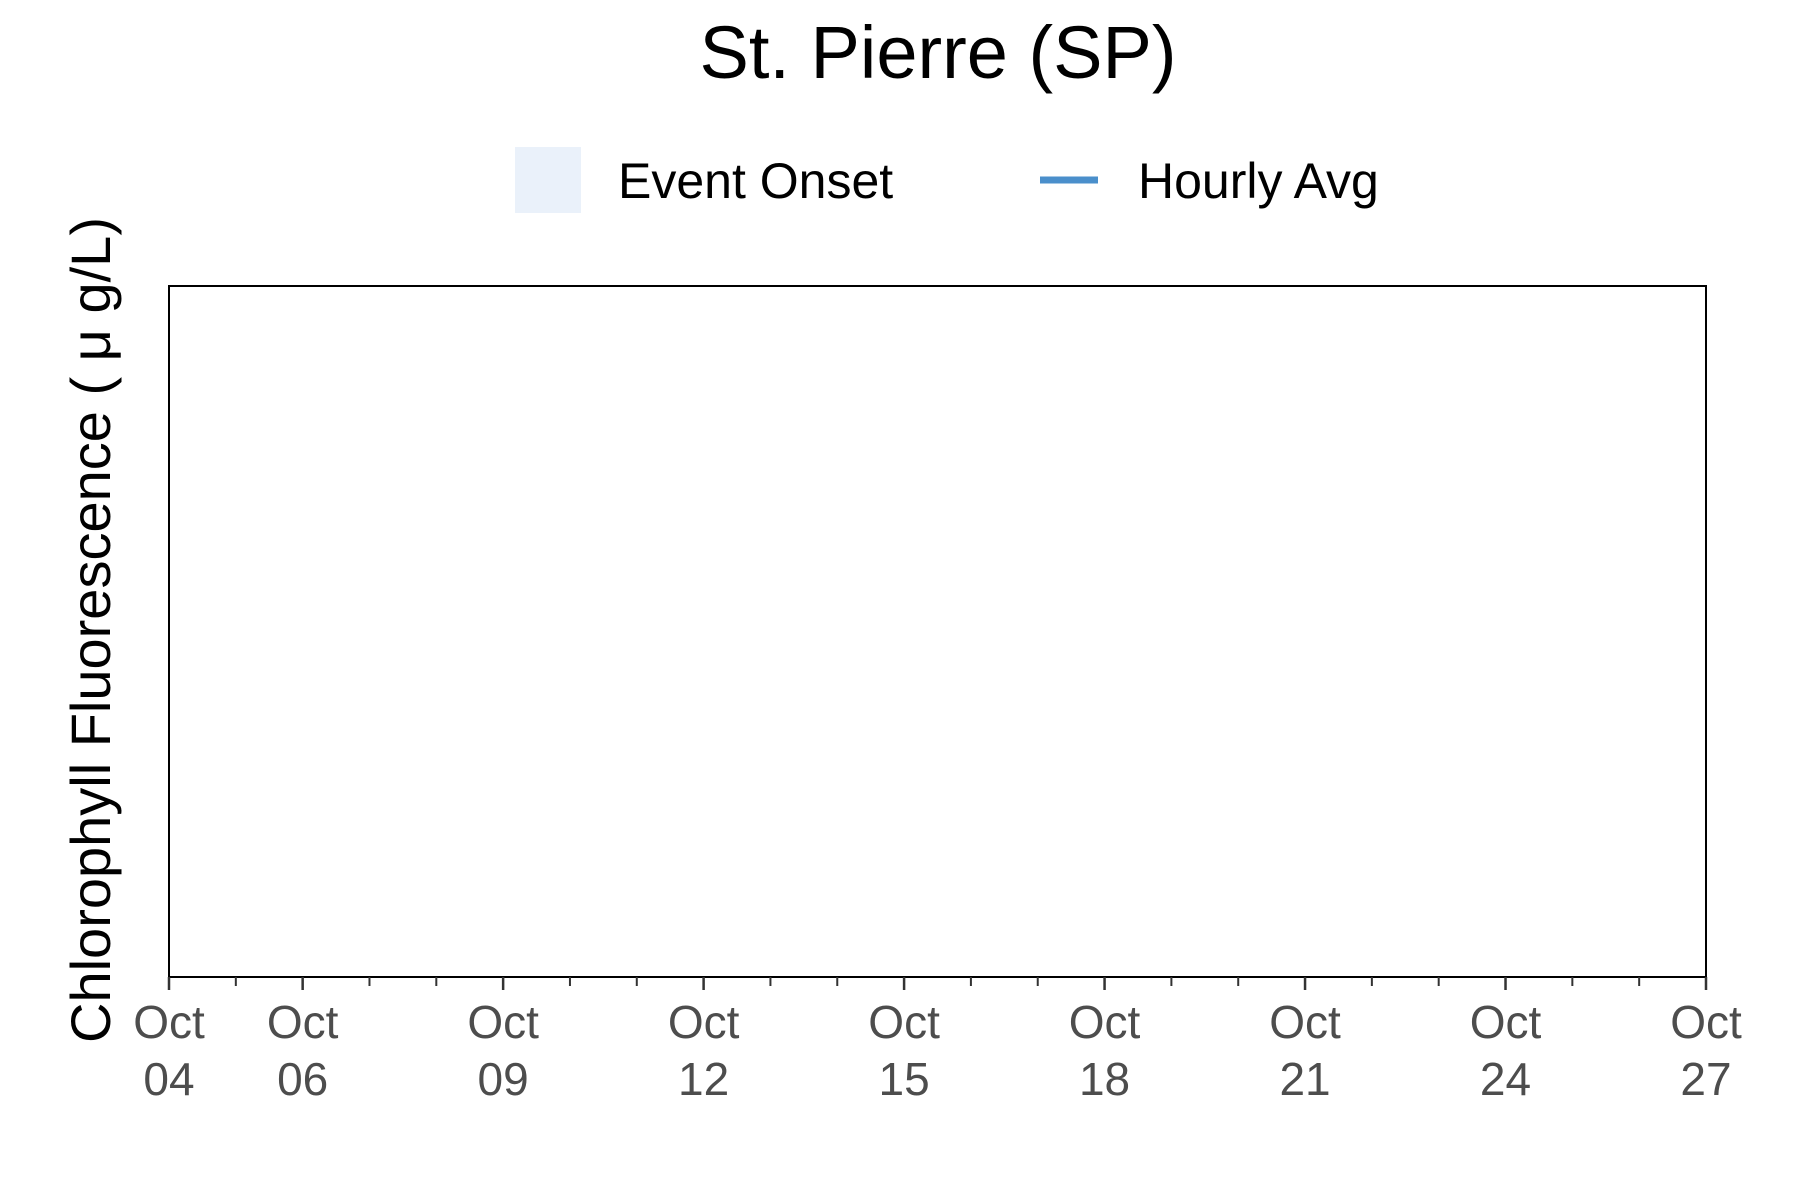  Describe the element at coordinates (704, 1050) in the screenshot. I see `x-tick-label: Oct 12` at that location.